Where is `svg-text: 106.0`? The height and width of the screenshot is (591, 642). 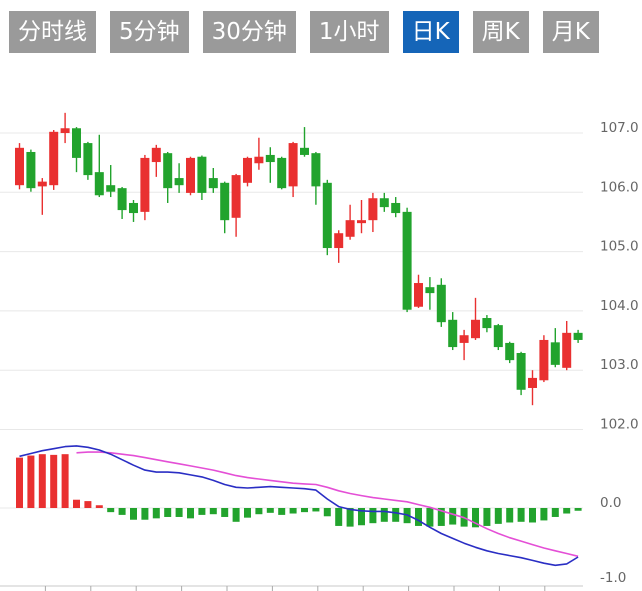 svg-text: 106.0 is located at coordinates (619, 187).